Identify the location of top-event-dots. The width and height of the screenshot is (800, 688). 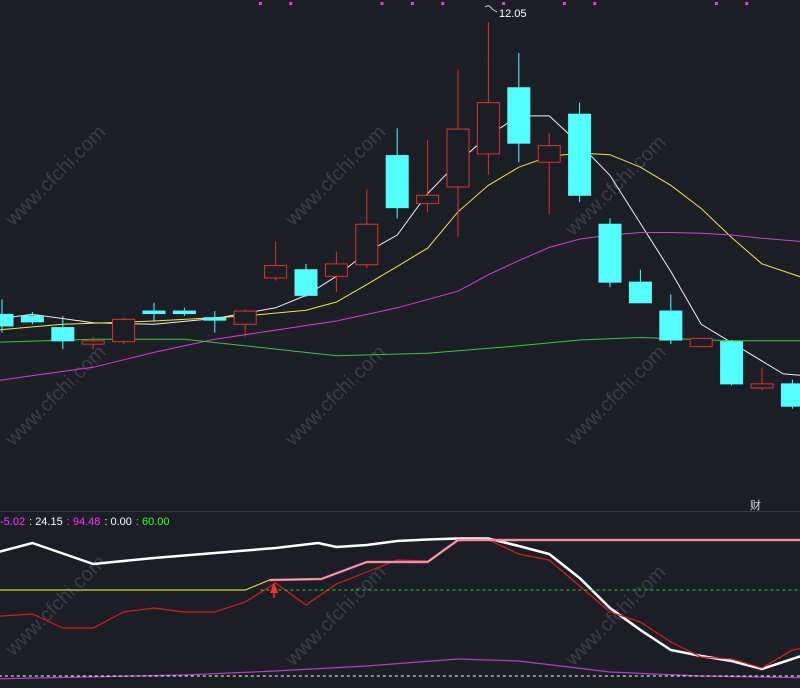
(503, 3).